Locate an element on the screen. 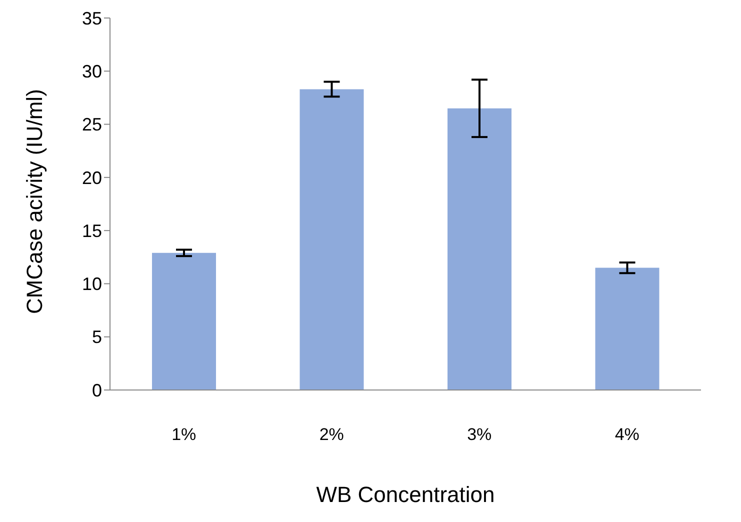  y-axis-title: CMCase acivity (IU/ml) is located at coordinates (34, 201).